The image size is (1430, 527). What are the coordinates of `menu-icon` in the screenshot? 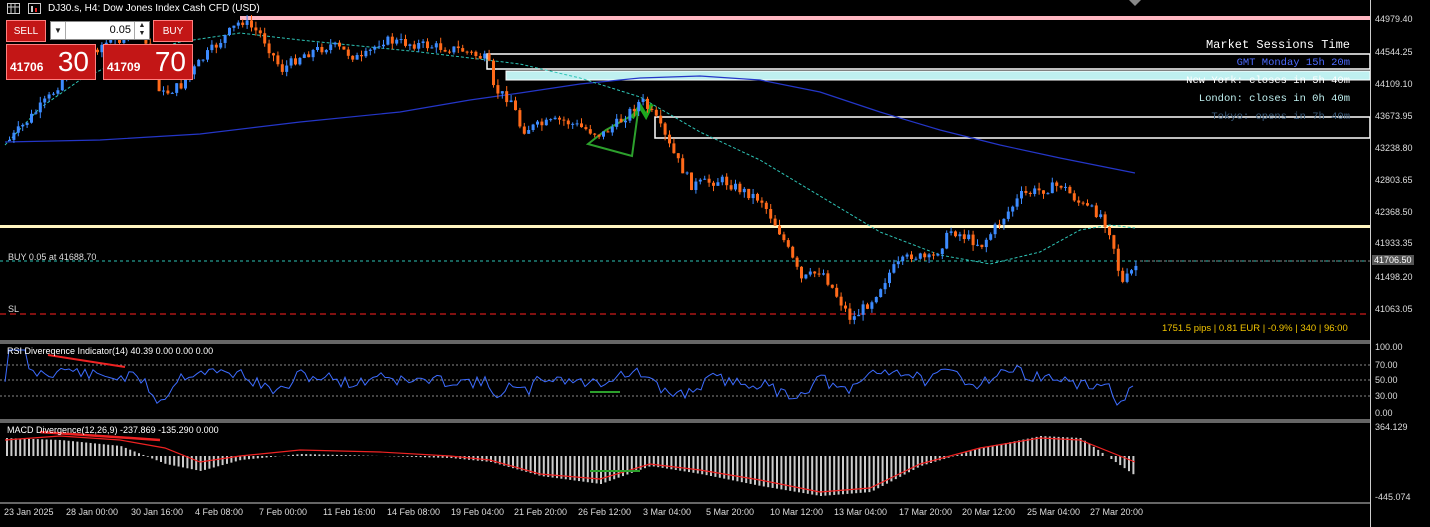 It's located at (13, 8).